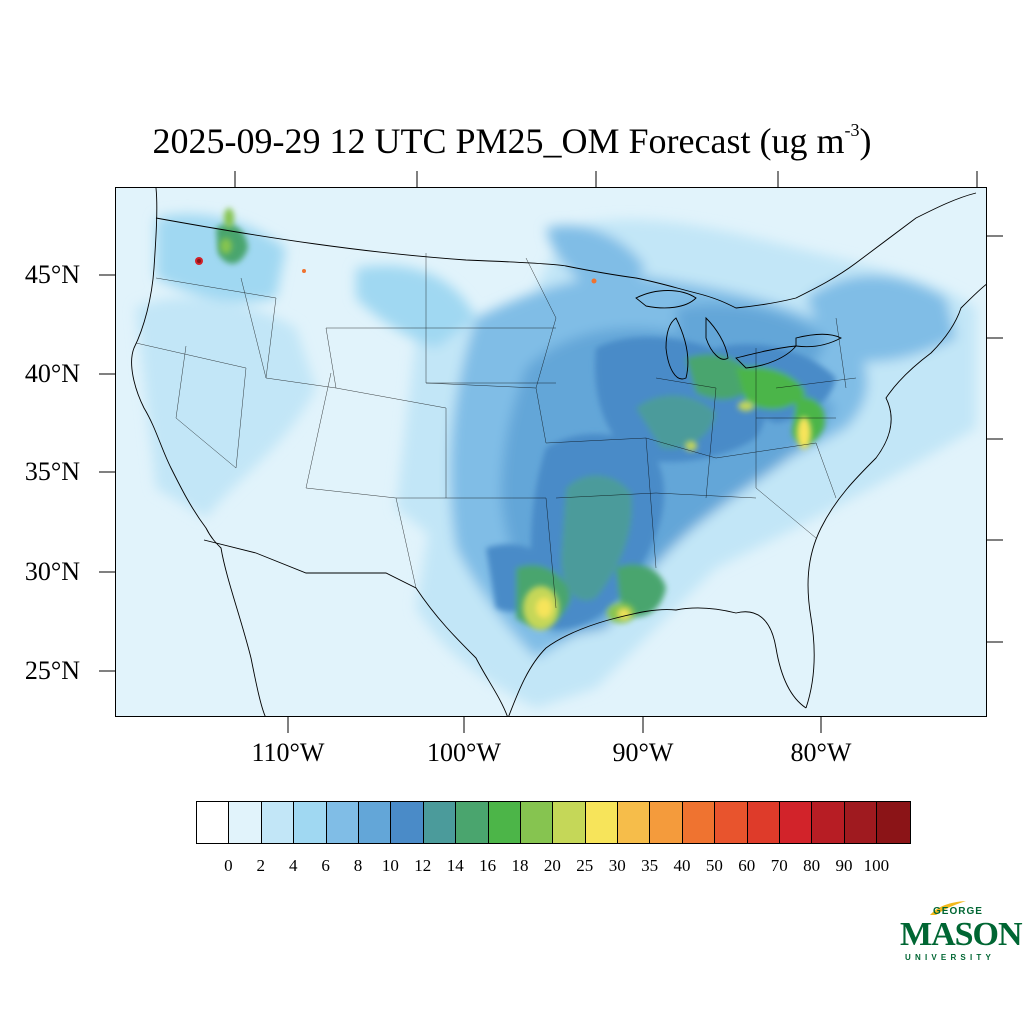 Image resolution: width=1024 pixels, height=1024 pixels. What do you see at coordinates (617, 865) in the screenshot?
I see `colorbar-label-12: 30` at bounding box center [617, 865].